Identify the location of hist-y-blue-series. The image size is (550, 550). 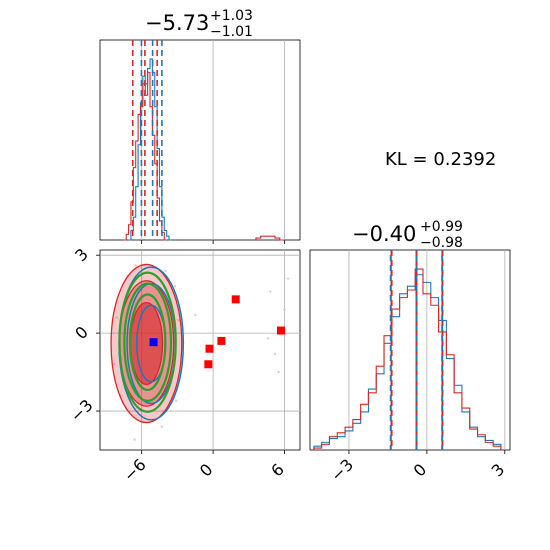
(407, 362).